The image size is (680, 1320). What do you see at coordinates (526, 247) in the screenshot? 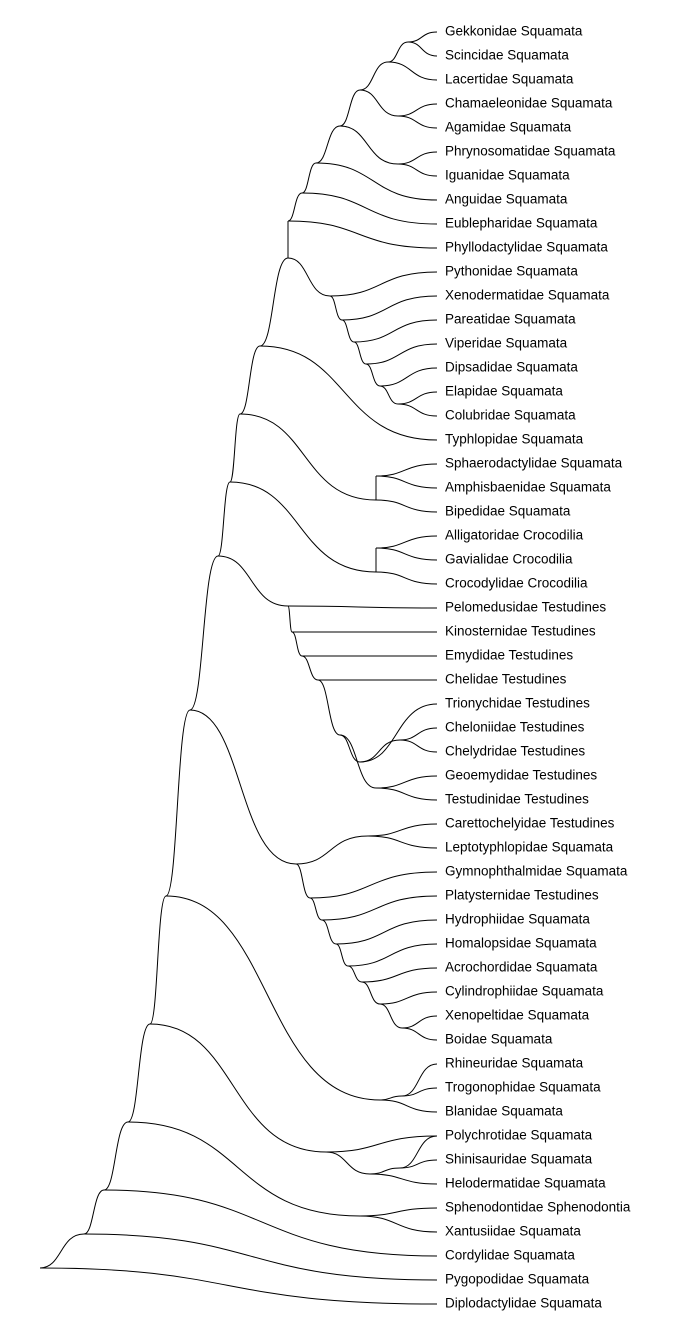
I see `tip-label: Phyllodactylidae Squamata` at bounding box center [526, 247].